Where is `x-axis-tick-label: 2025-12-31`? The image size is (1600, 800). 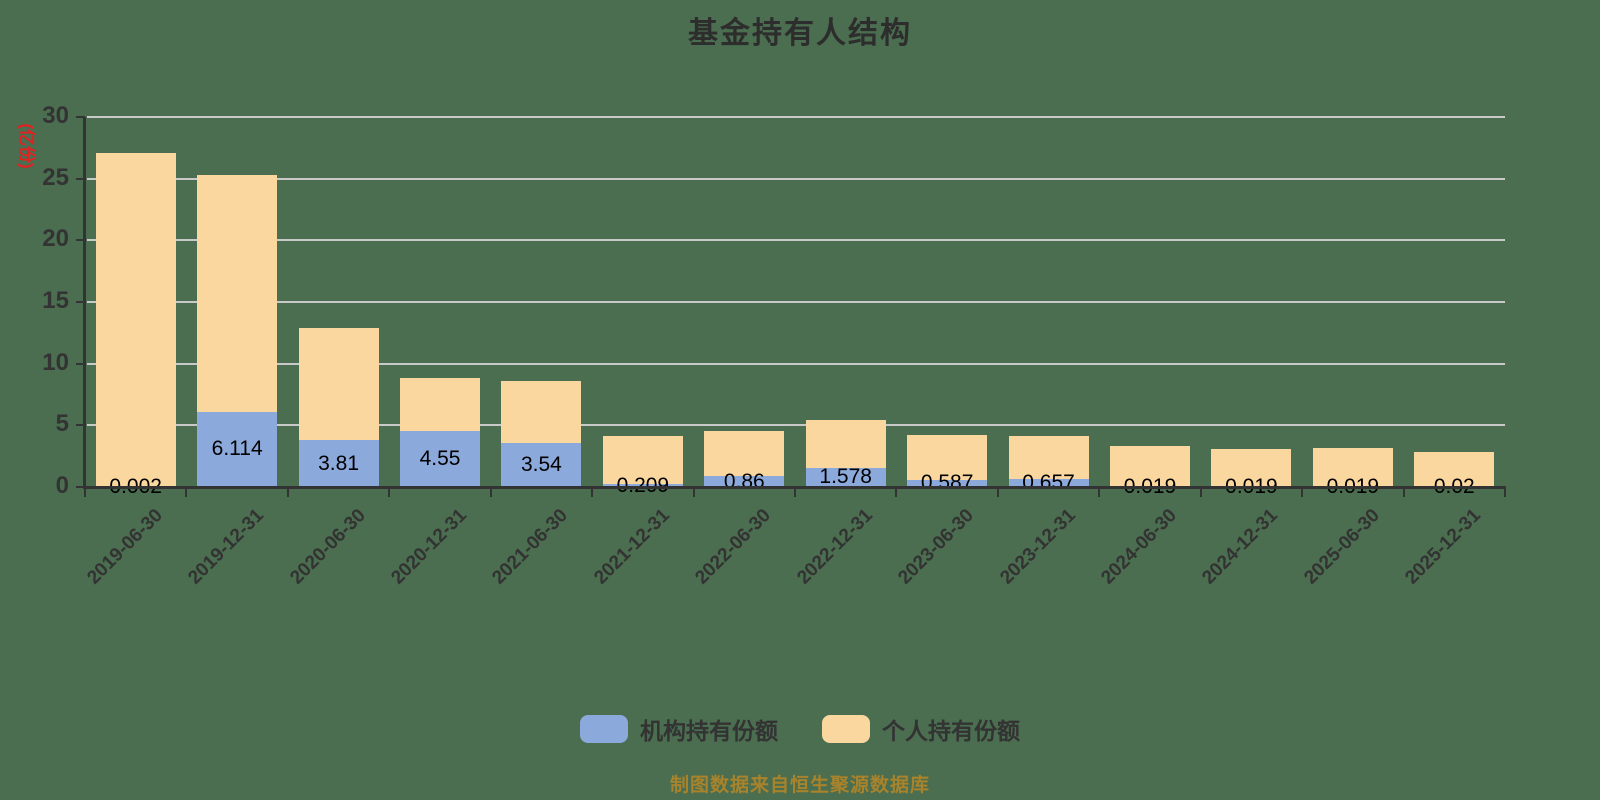
x-axis-tick-label: 2025-12-31 is located at coordinates (1443, 547).